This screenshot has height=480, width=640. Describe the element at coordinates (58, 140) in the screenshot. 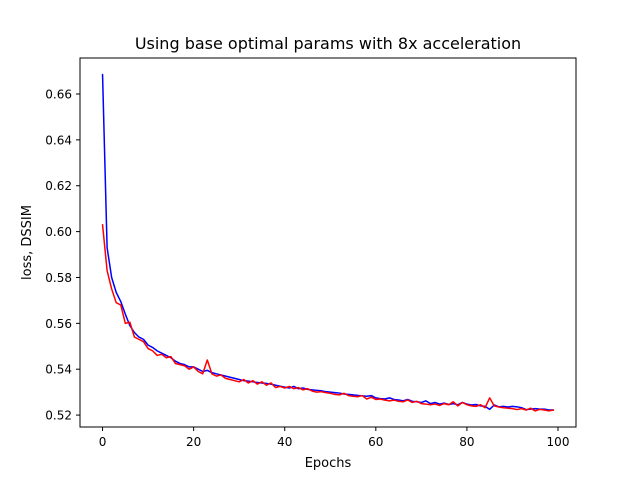

I see `y-tick-label: 0.64` at that location.